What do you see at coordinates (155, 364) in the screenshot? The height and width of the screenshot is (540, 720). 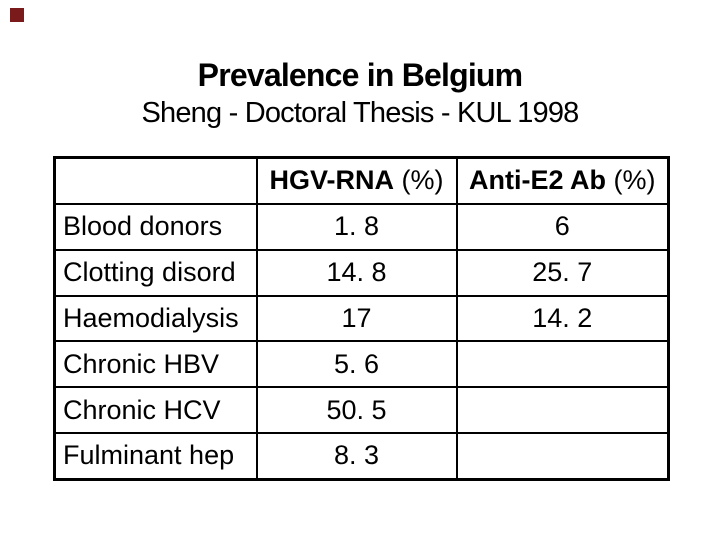 I see `row-label: Chronic HBV` at bounding box center [155, 364].